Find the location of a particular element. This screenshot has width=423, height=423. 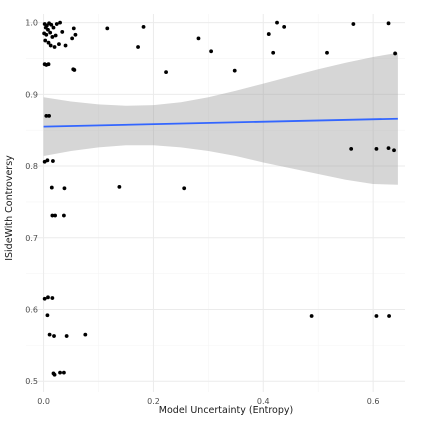

y-tick-label: 0.5 is located at coordinates (31, 381).